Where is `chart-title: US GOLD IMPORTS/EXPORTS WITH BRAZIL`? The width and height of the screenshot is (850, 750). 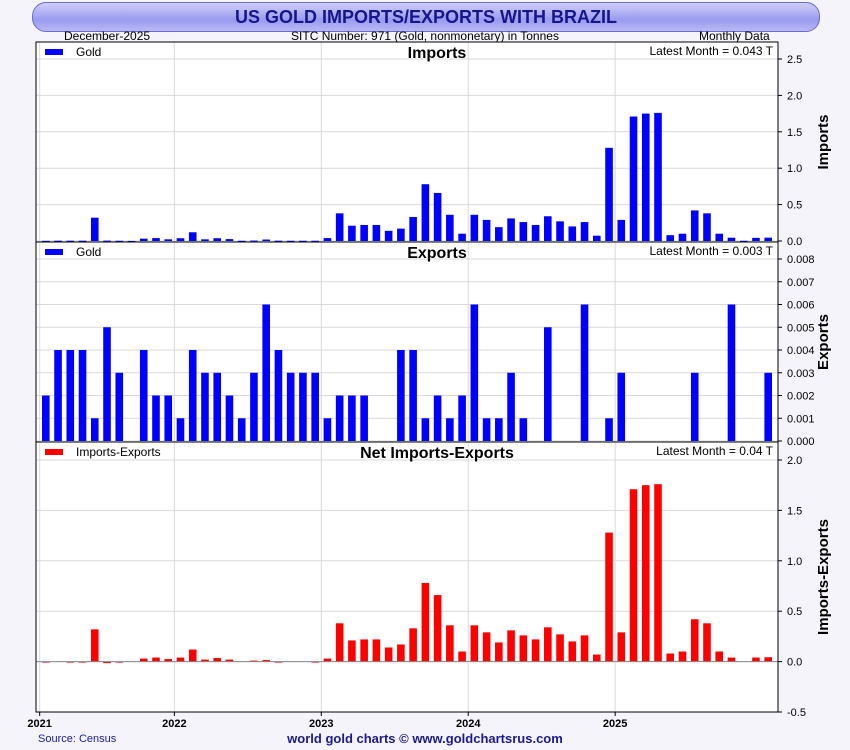
chart-title: US GOLD IMPORTS/EXPORTS WITH BRAZIL is located at coordinates (426, 17).